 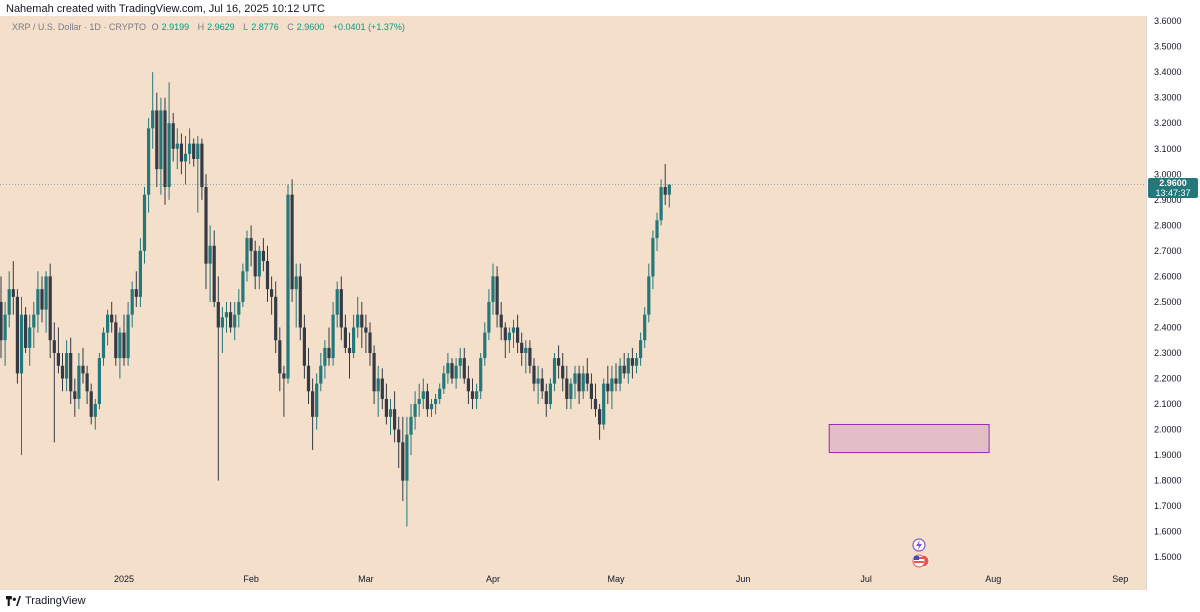 I want to click on time-tick-label-8: Sep, so click(x=1120, y=579).